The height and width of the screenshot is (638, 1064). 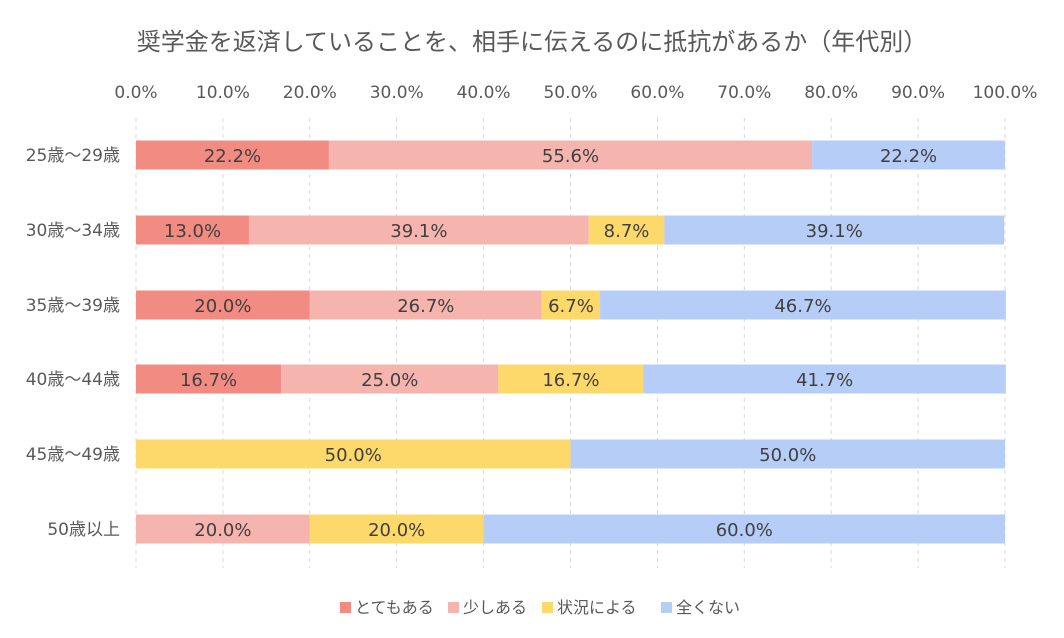 What do you see at coordinates (484, 93) in the screenshot?
I see `x-tick-label: 40.0%` at bounding box center [484, 93].